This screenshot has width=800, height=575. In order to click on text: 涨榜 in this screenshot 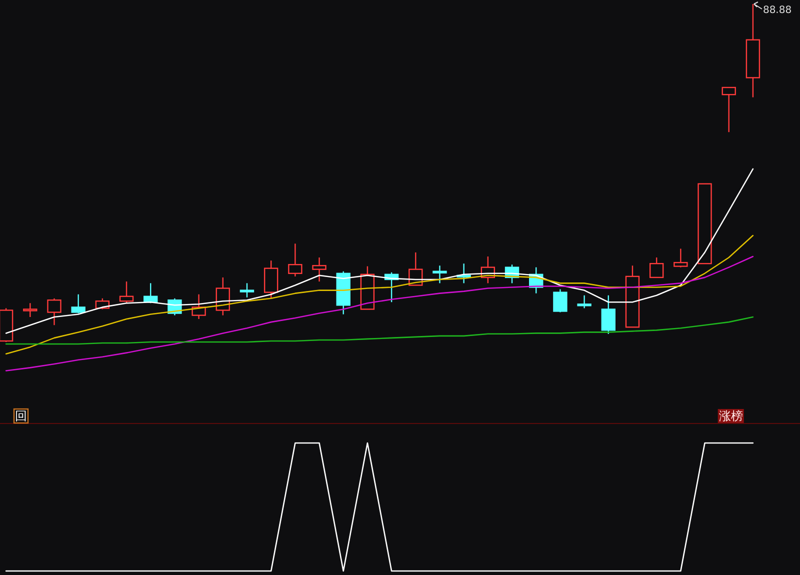, I will do `click(730, 416)`.